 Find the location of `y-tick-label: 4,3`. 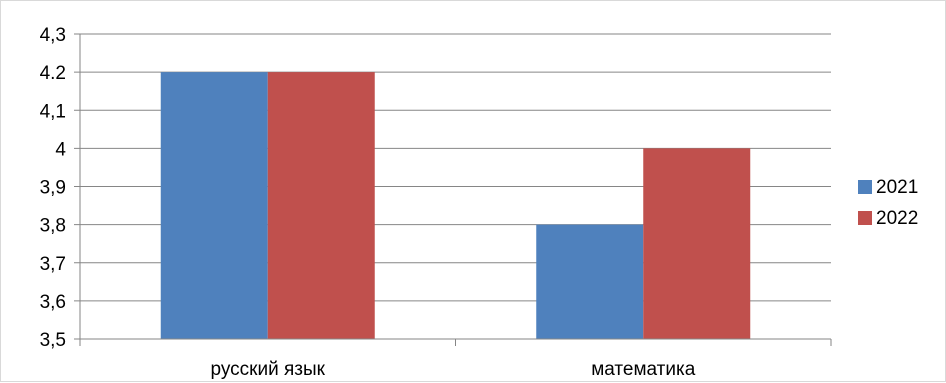

y-tick-label: 4,3 is located at coordinates (53, 35).